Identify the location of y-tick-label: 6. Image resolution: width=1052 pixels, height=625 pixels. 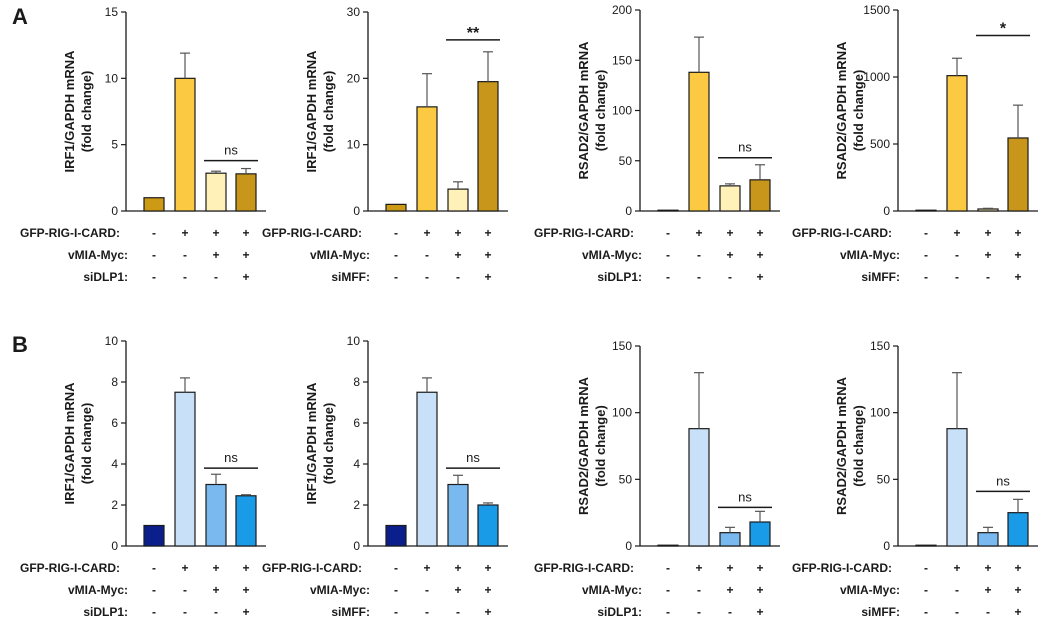
(114, 423).